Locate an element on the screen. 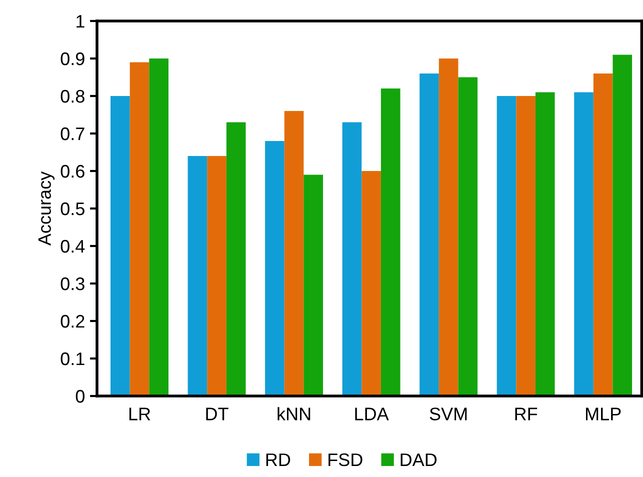 This screenshot has width=643, height=477. y-tick-label: 0 is located at coordinates (80, 396).